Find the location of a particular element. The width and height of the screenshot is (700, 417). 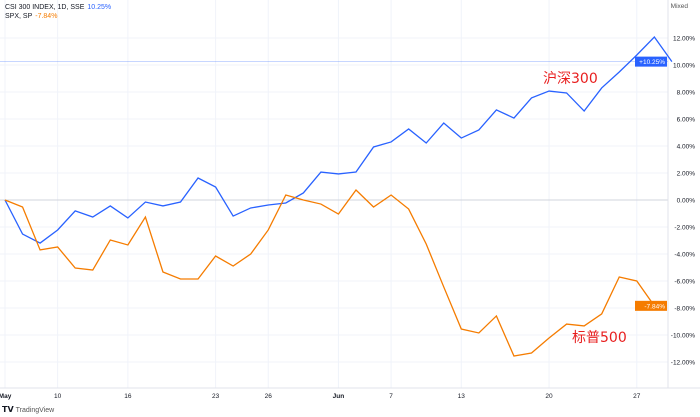

tradingview-logo: 𝗧𝗩 TradingView is located at coordinates (28, 409).